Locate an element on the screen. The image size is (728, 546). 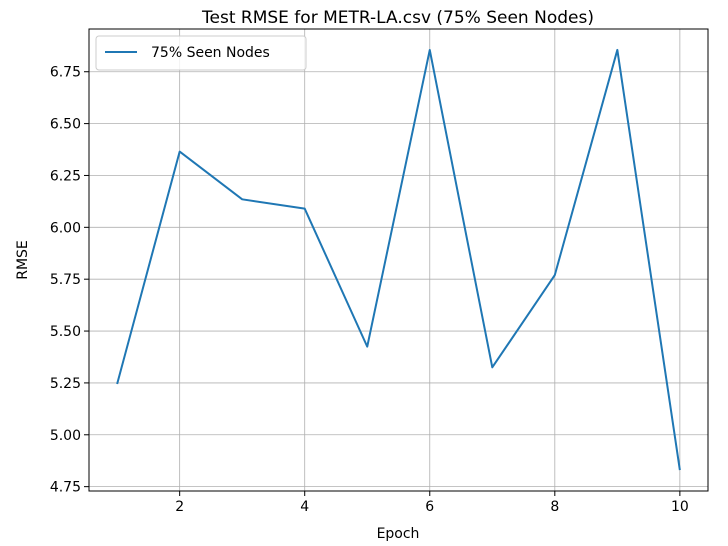
x-tick-label: 10 is located at coordinates (680, 507).